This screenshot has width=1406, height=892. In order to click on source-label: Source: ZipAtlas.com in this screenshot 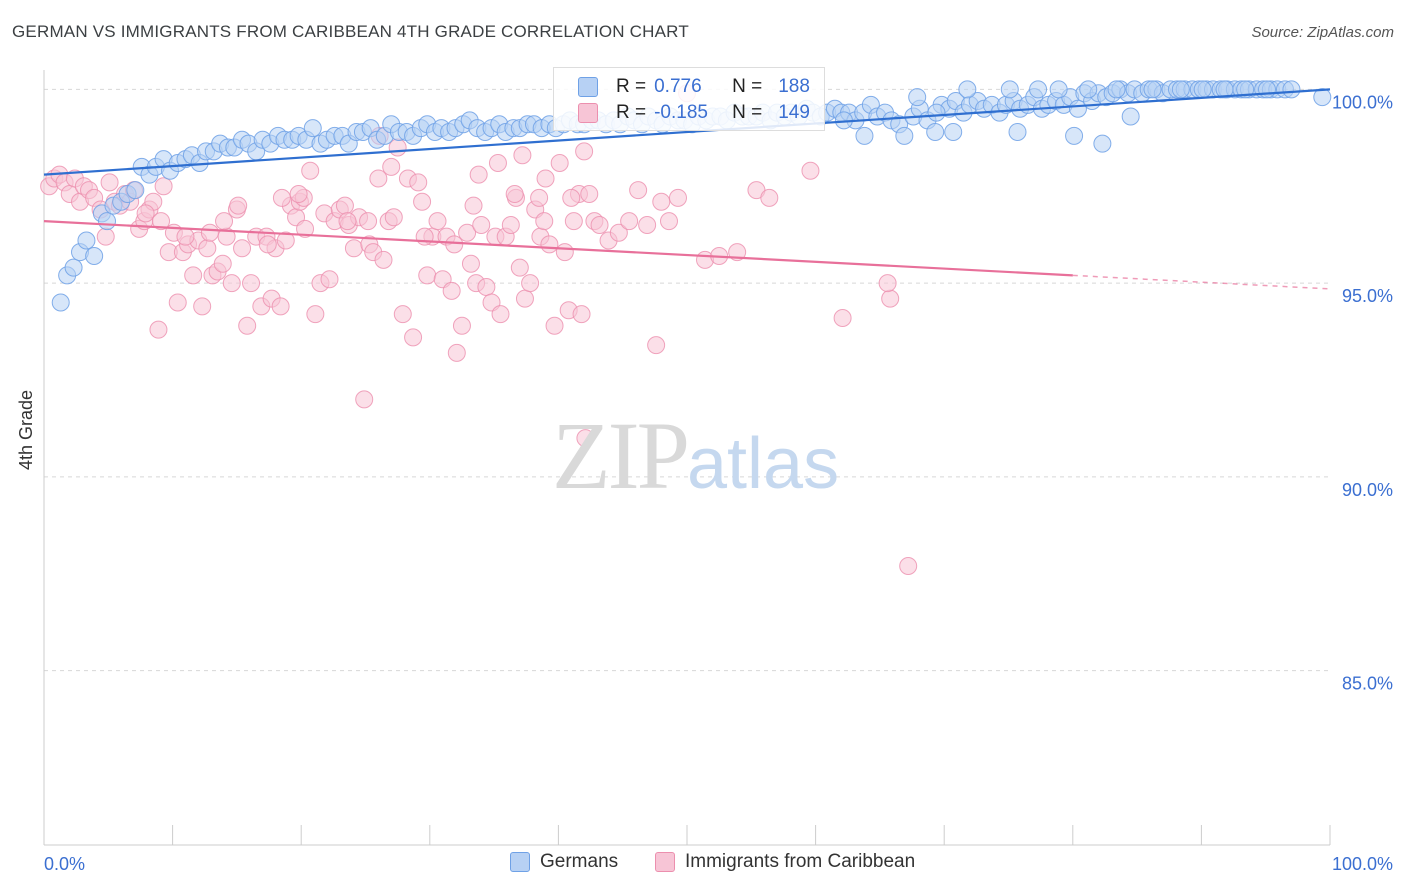, I will do `click(1322, 32)`.